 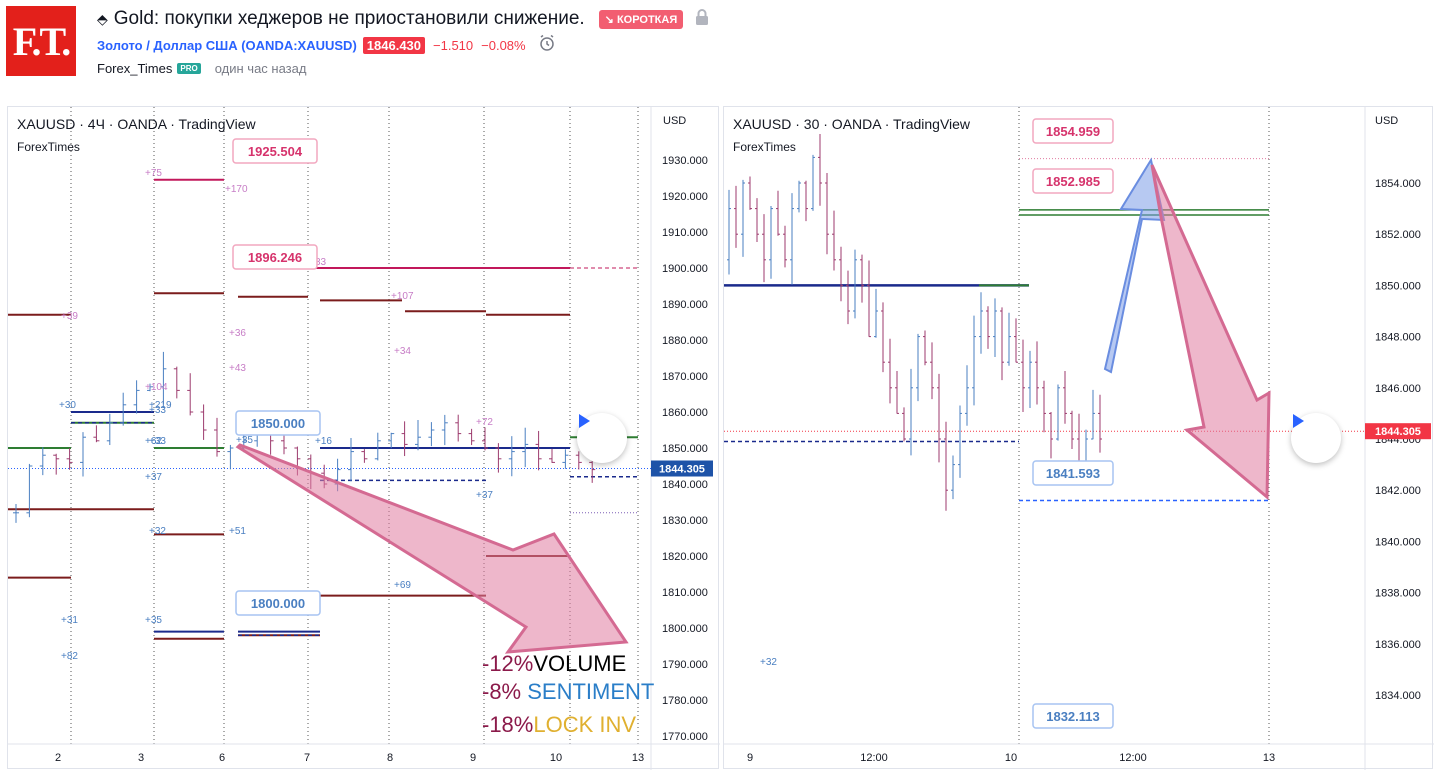 I want to click on stat-pct: -12%, so click(x=507, y=663).